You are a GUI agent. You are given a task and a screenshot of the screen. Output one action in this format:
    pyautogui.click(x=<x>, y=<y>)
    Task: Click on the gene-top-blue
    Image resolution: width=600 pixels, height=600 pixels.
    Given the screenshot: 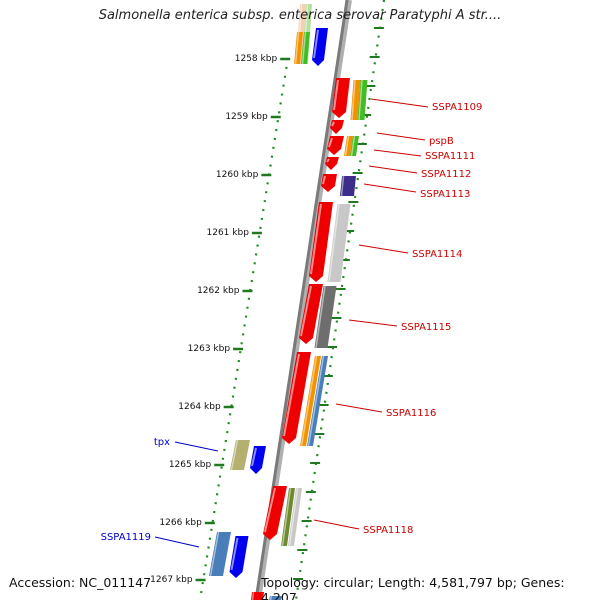 What is the action you would take?
    pyautogui.click(x=320, y=47)
    